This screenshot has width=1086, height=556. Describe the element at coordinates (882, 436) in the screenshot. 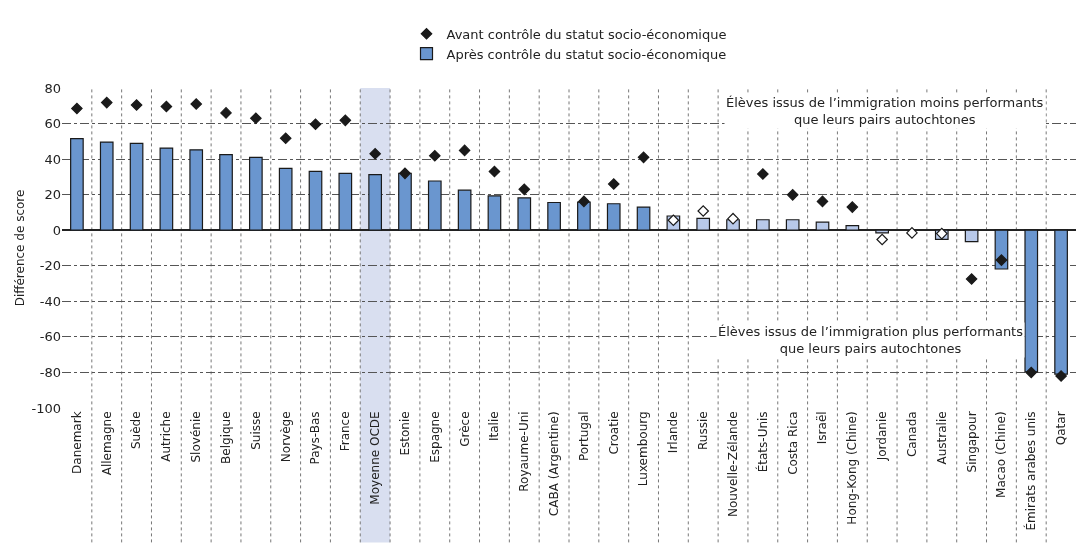

I see `x-tick-label: Jordanie` at that location.